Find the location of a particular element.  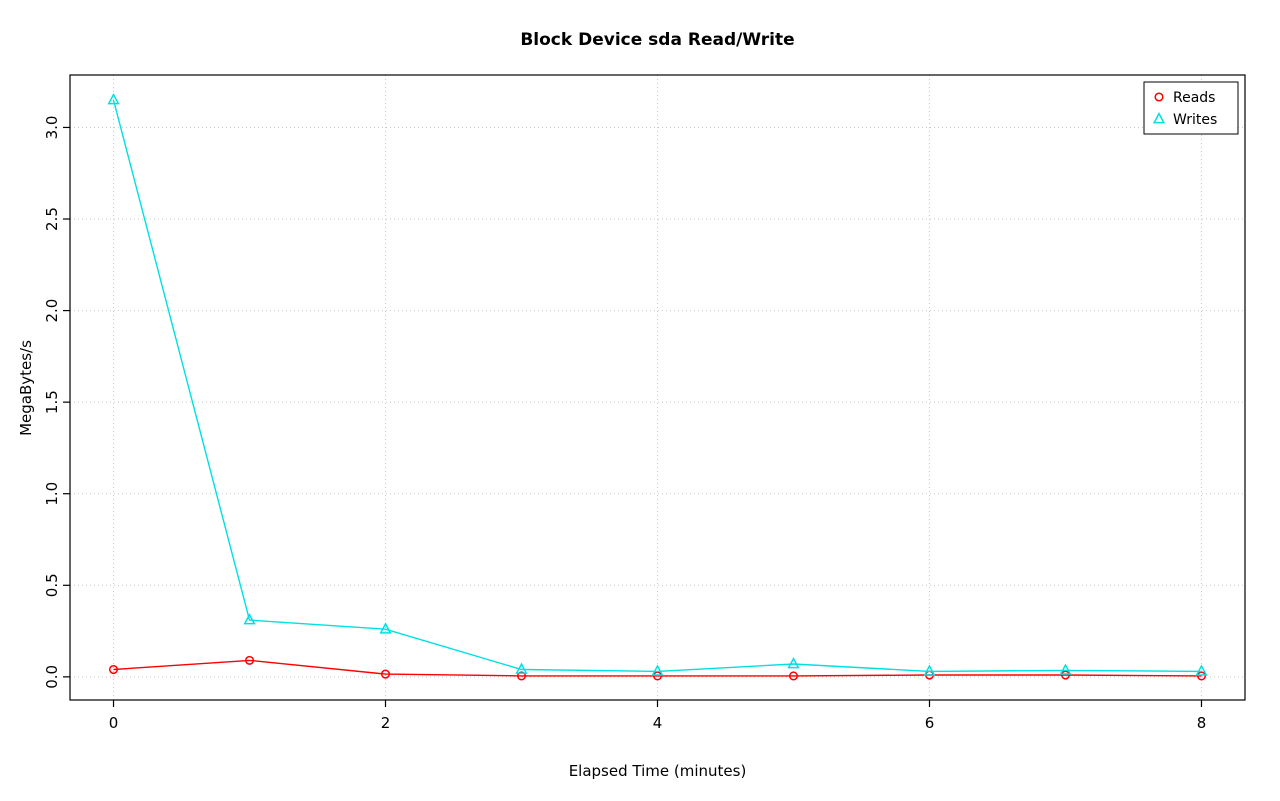

x-axis-label: Elapsed Time (minutes) is located at coordinates (657, 771).